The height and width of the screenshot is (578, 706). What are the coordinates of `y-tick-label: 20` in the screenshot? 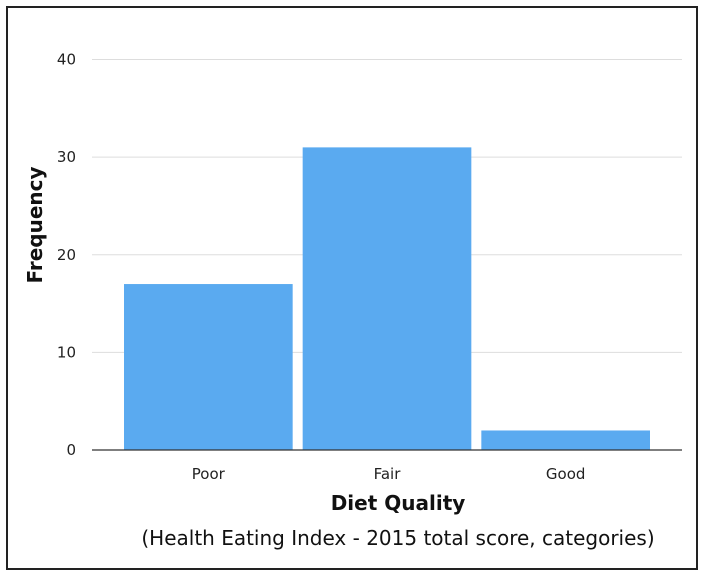 It's located at (66, 255).